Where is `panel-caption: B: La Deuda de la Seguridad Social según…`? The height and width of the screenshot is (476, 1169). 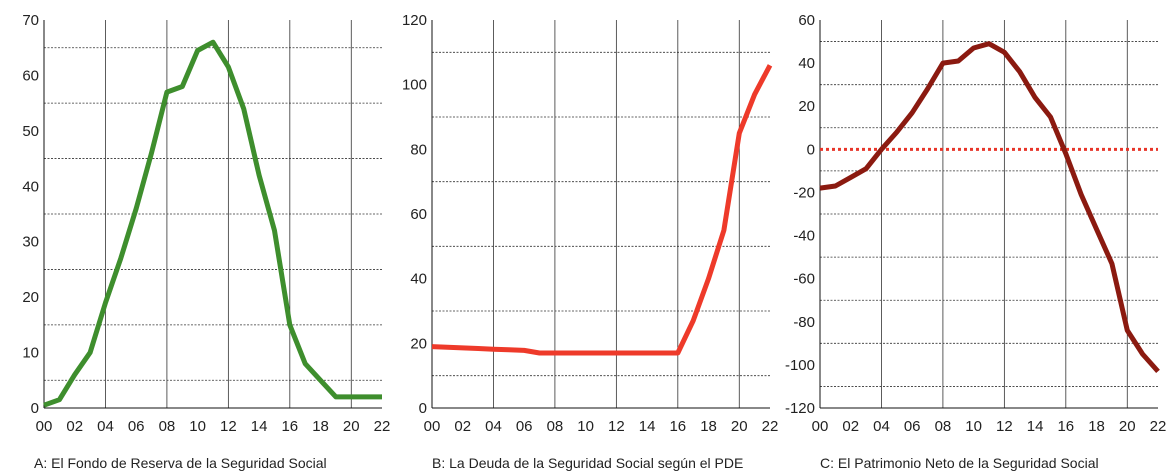
panel-caption: B: La Deuda de la Seguridad Social según… is located at coordinates (587, 463).